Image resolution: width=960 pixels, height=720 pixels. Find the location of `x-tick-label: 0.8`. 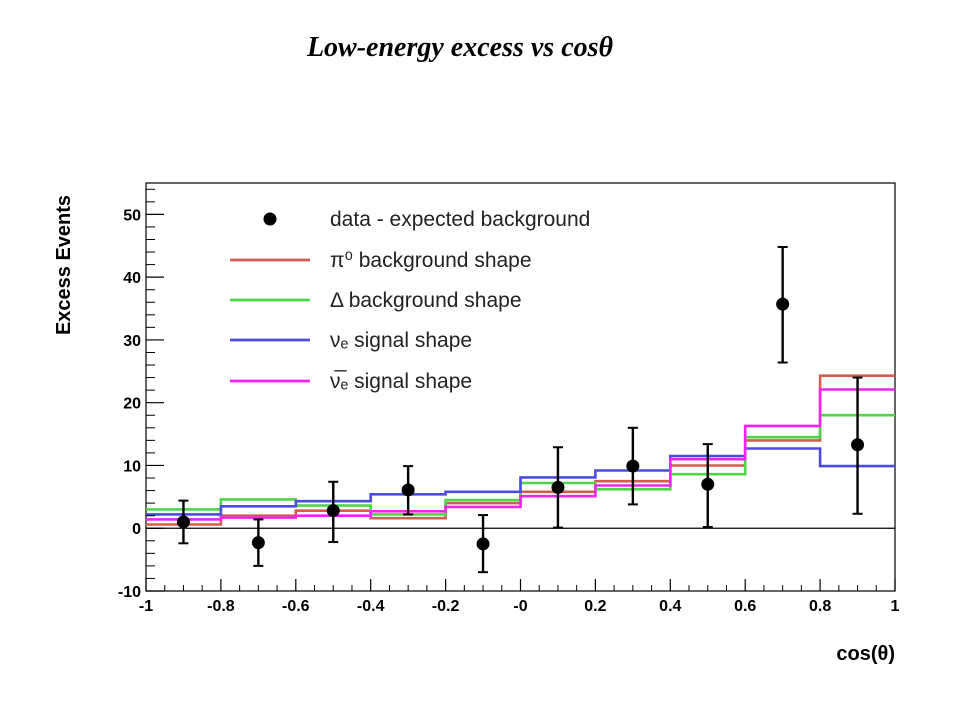

x-tick-label: 0.8 is located at coordinates (820, 606).